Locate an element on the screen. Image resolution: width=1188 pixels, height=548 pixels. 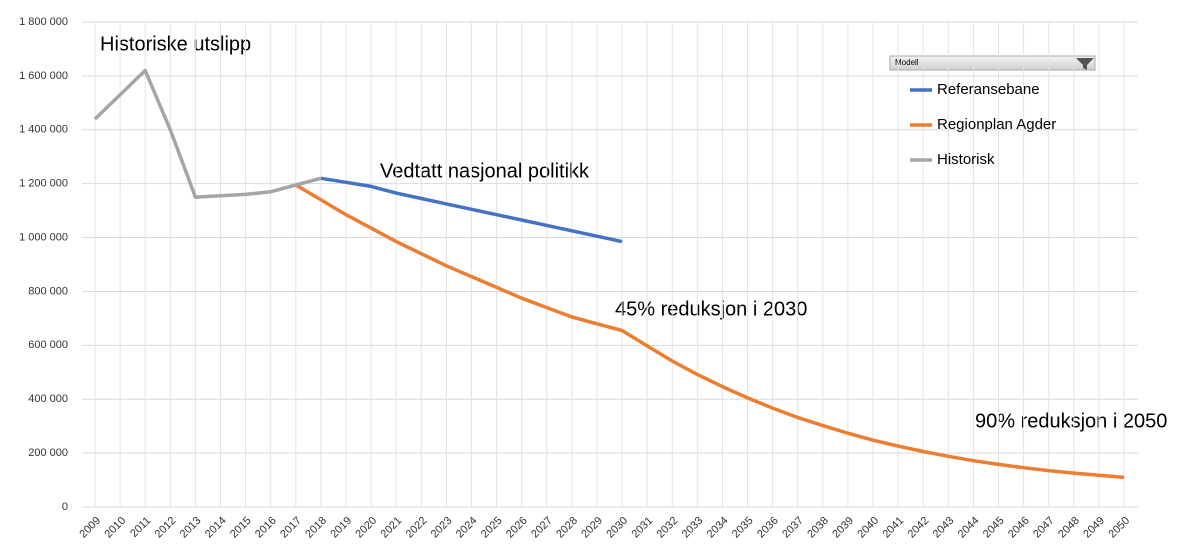
x-tick-label: 2048 is located at coordinates (1069, 528).